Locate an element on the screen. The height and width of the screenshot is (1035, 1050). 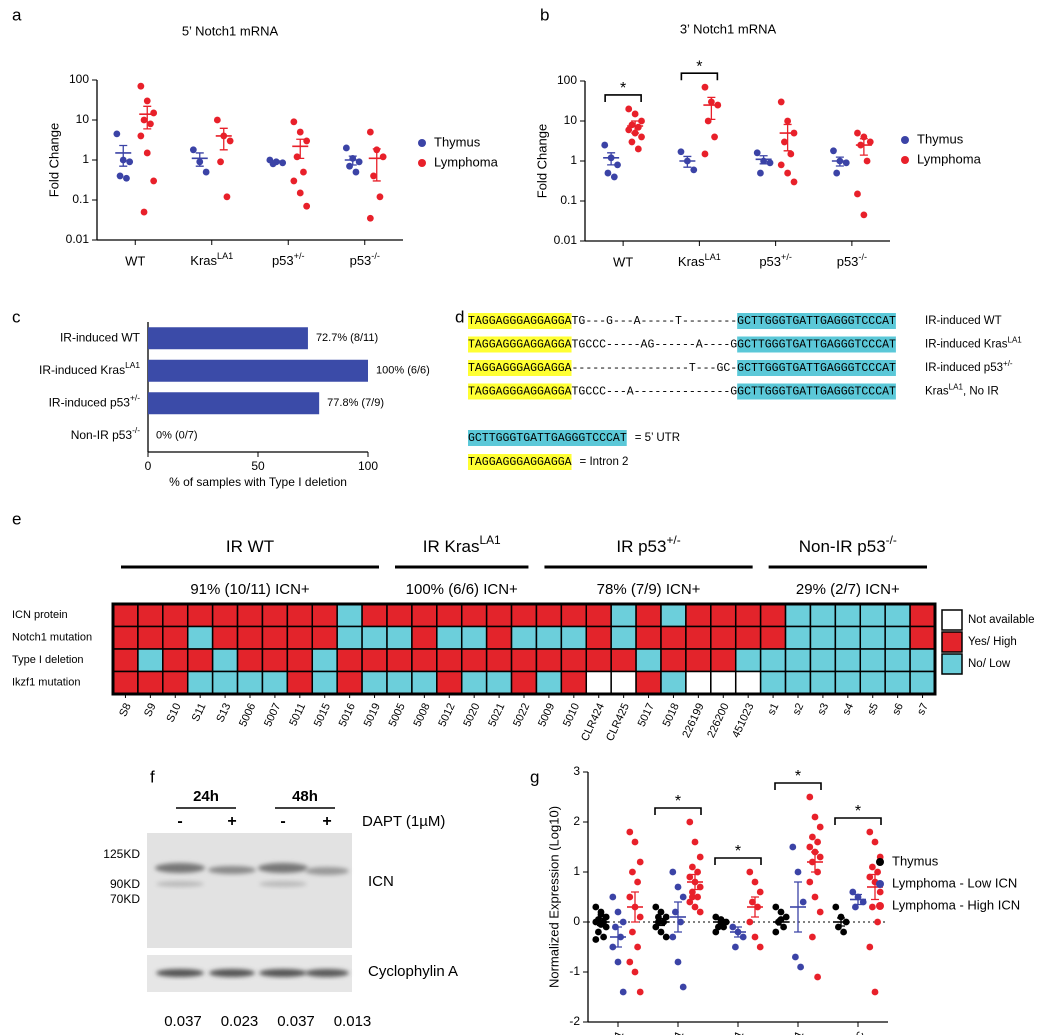
sequence-highlight is located at coordinates (520, 321).